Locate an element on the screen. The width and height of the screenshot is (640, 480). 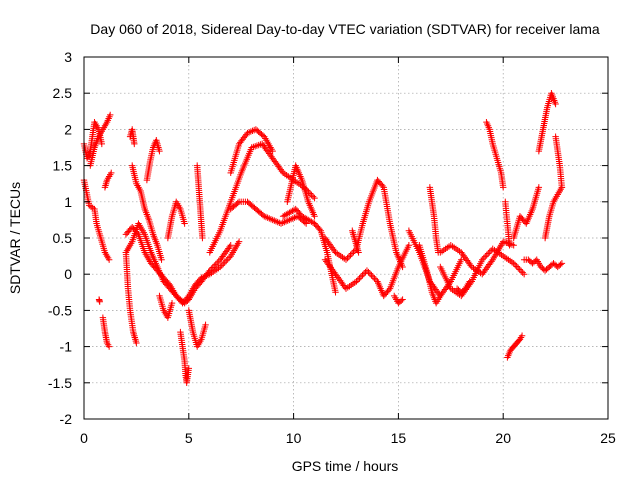
y-tick-label: 1.5 is located at coordinates (63, 166).